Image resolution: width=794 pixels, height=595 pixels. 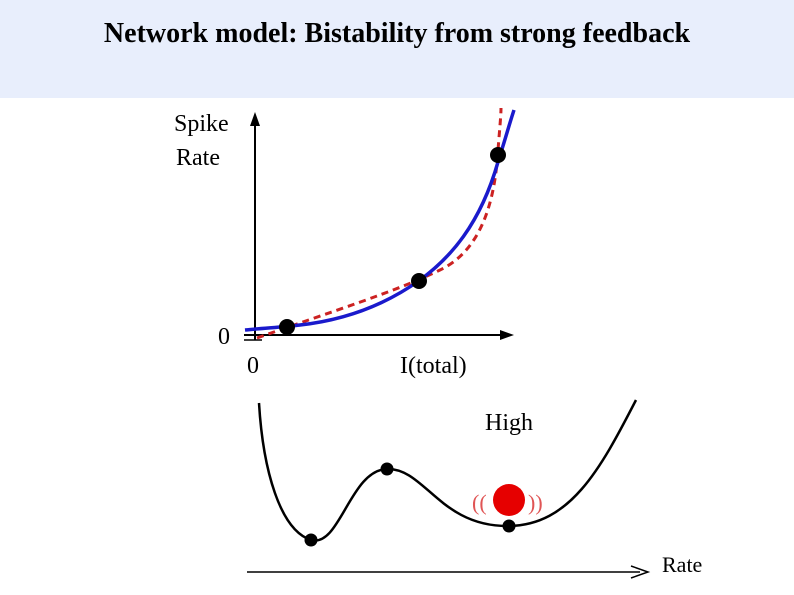 What do you see at coordinates (379, 223) in the screenshot?
I see `feedback-line` at bounding box center [379, 223].